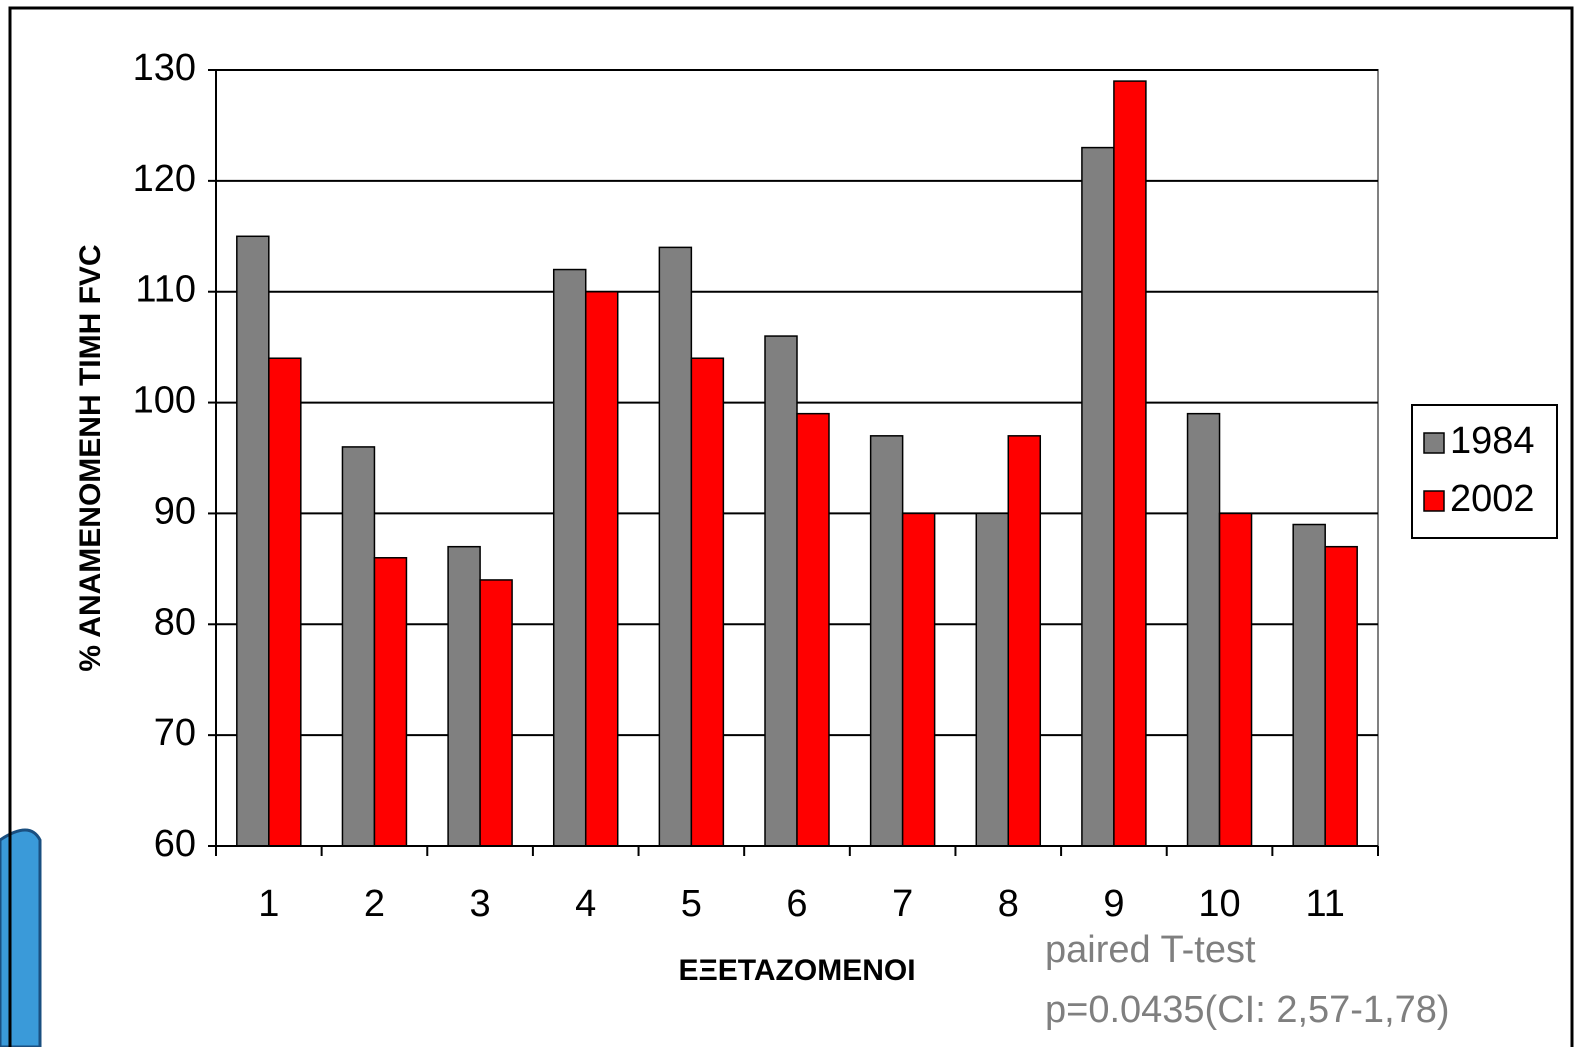 The image size is (1580, 1047). Describe the element at coordinates (175, 511) in the screenshot. I see `y-tick-label: 90` at that location.